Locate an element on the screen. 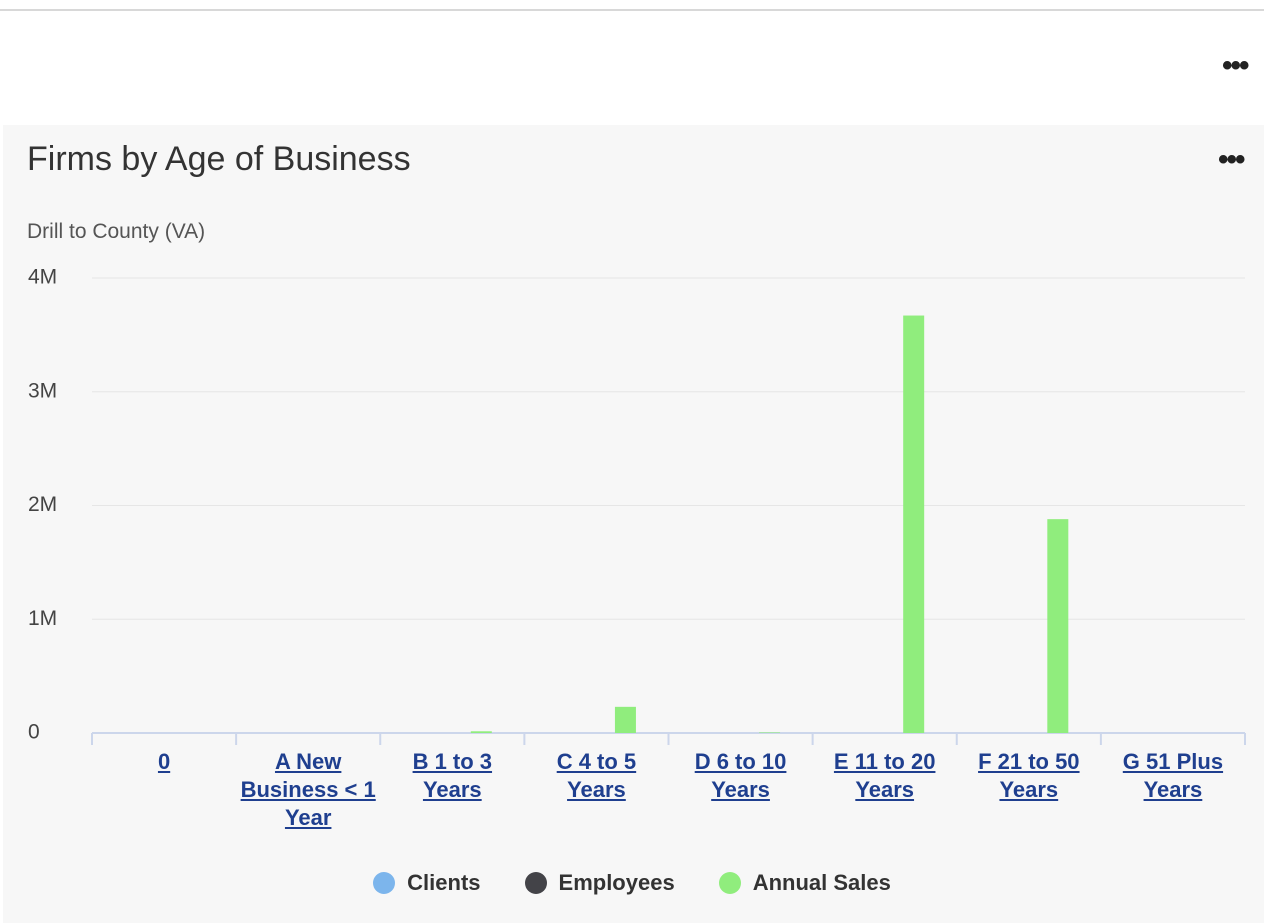 The width and height of the screenshot is (1264, 923). divider is located at coordinates (632, 10).